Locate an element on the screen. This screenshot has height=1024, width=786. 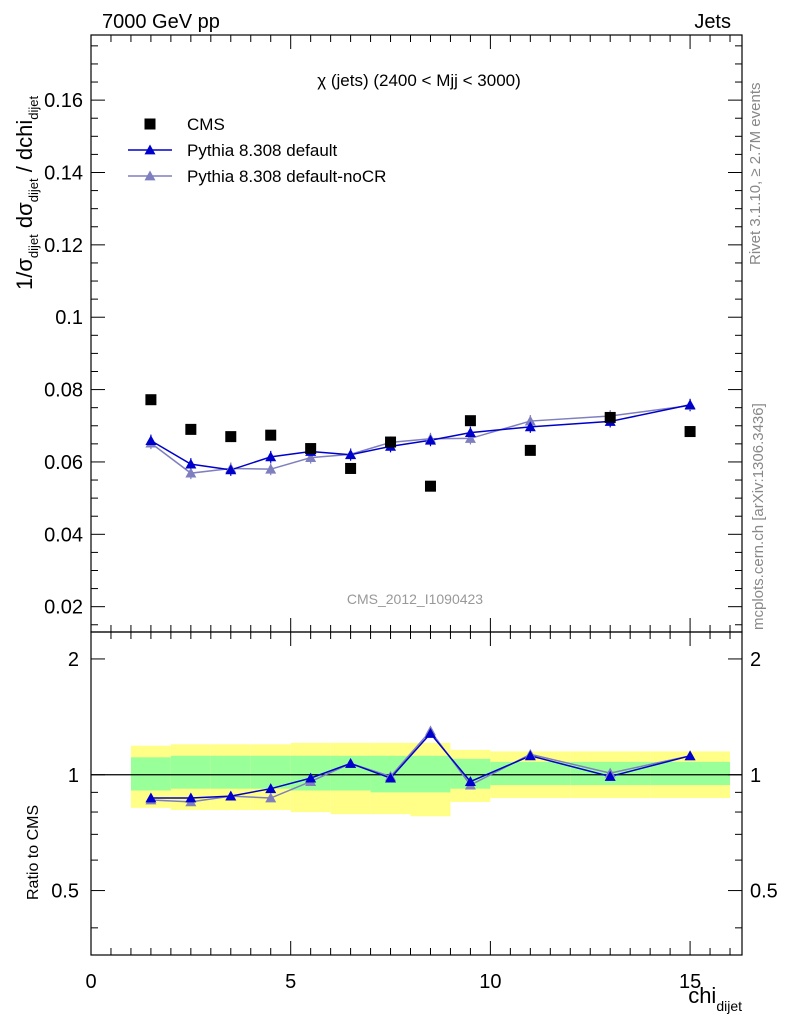
x-tick-label: 5 is located at coordinates (290, 982).